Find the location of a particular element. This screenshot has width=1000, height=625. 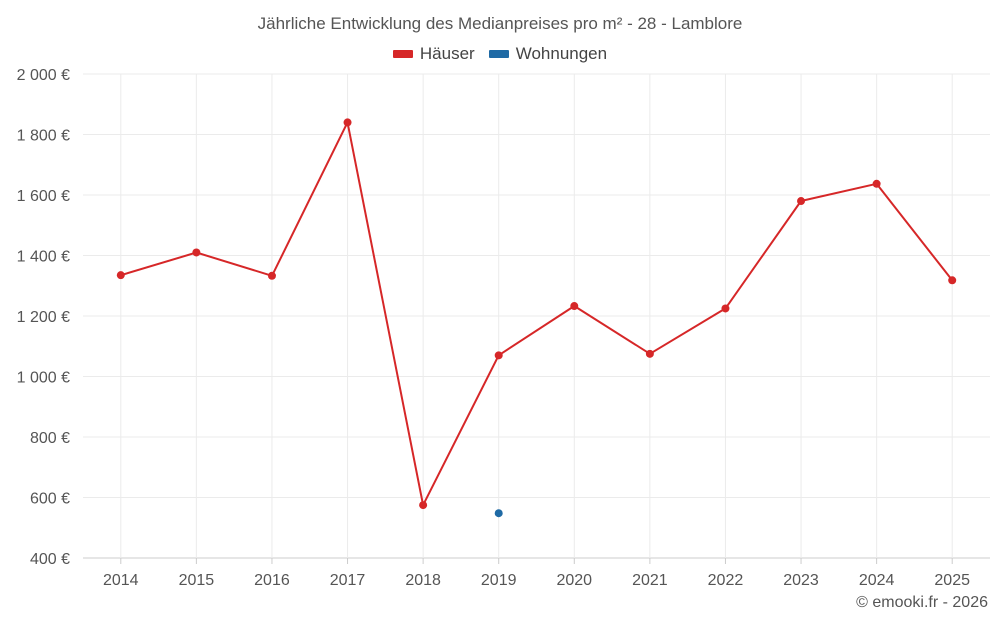

x-tick-label: 2016 is located at coordinates (272, 580).